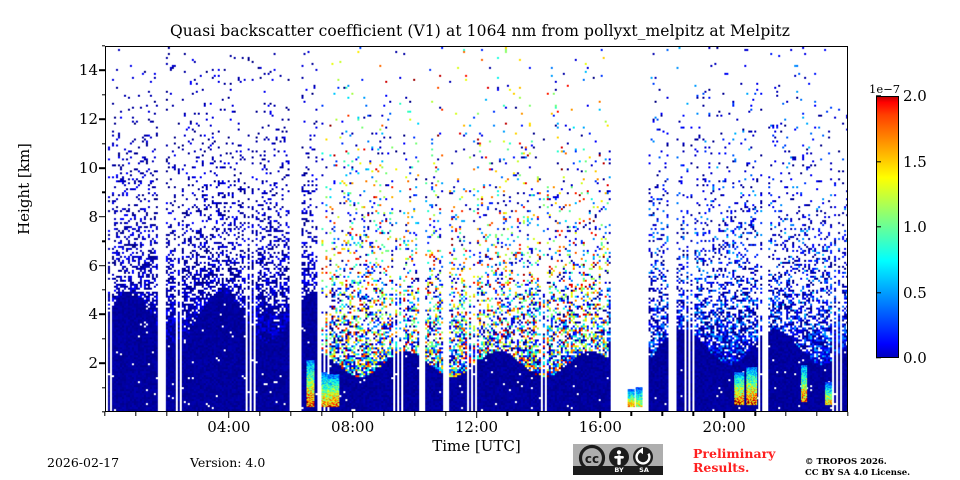 This screenshot has height=480, width=960. What do you see at coordinates (858, 473) in the screenshot?
I see `copyright-line-2: CC BY SA 4.0 License.` at bounding box center [858, 473].